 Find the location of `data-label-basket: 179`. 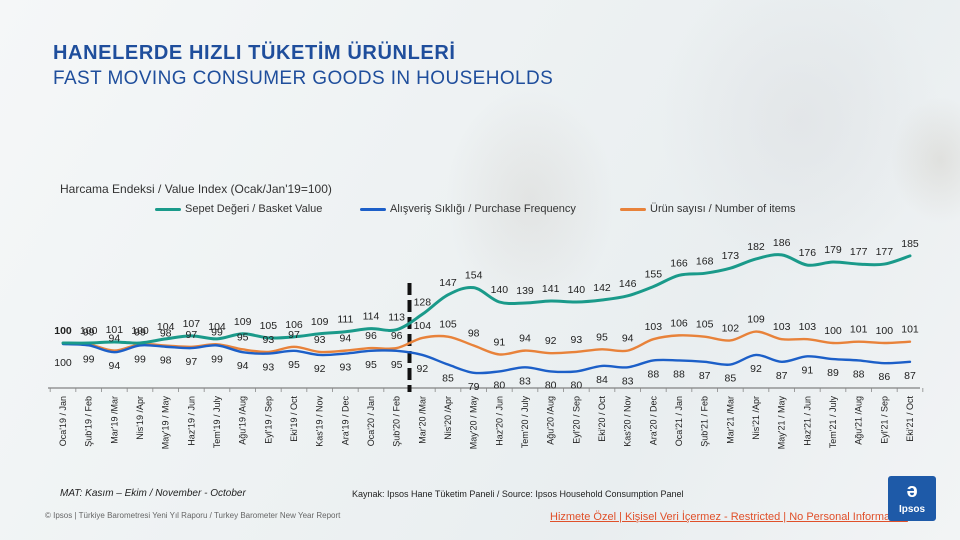

data-label-basket: 179 is located at coordinates (833, 250).